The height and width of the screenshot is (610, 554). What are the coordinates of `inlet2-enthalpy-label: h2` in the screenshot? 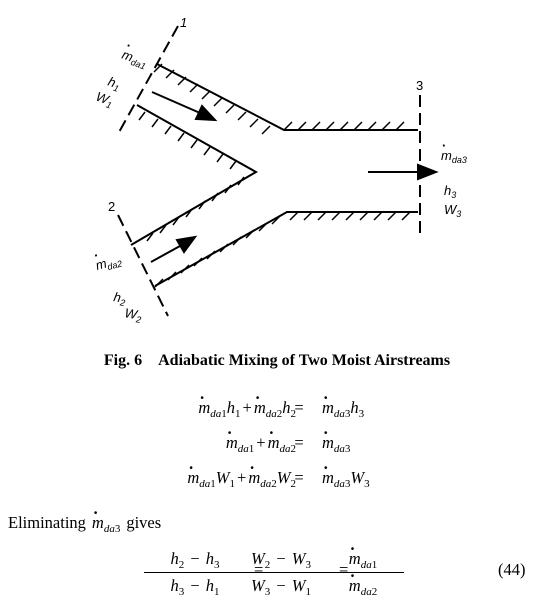 It's located at (119, 298).